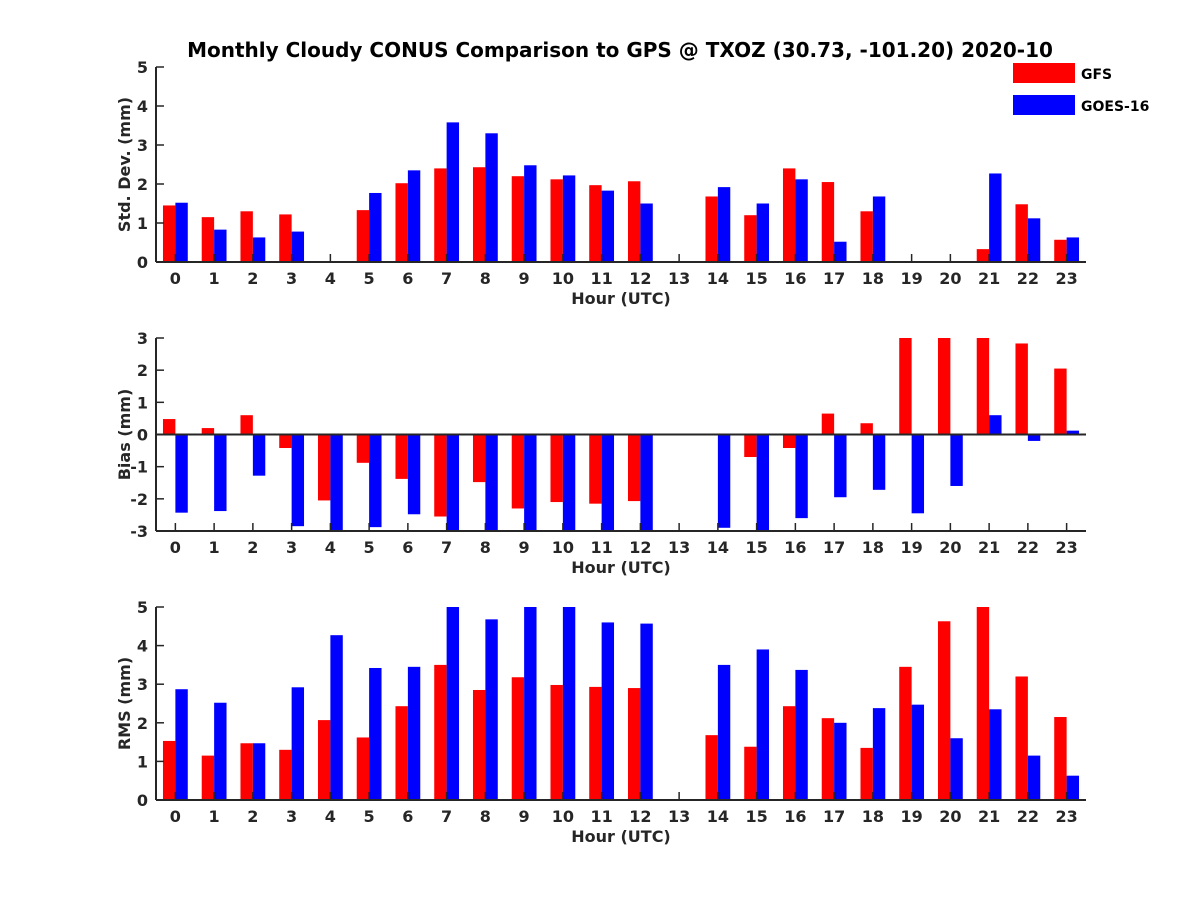 The height and width of the screenshot is (900, 1200). Describe the element at coordinates (756, 816) in the screenshot. I see `rms-xtick-label: 15` at that location.